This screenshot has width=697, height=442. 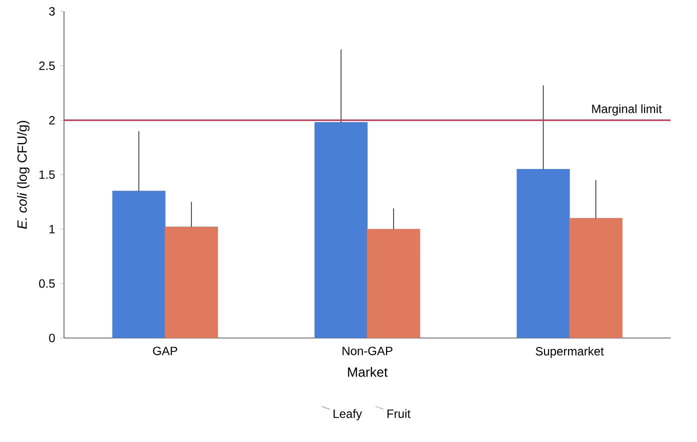 I want to click on y-tick-label: 2.5, so click(x=47, y=66).